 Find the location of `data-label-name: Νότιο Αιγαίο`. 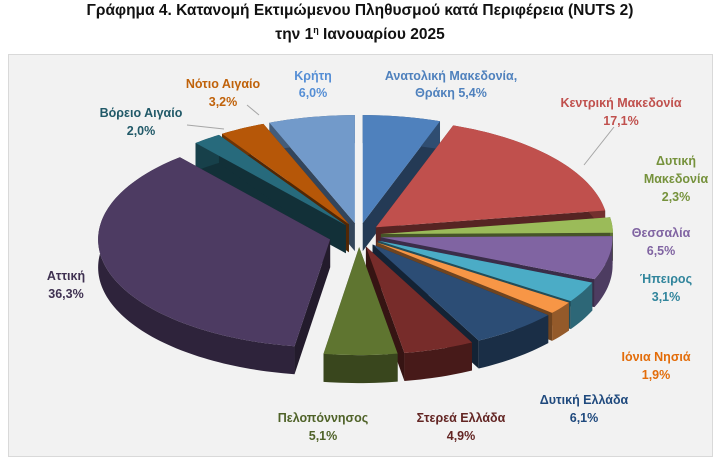

data-label-name: Νότιο Αιγαίο is located at coordinates (223, 84).